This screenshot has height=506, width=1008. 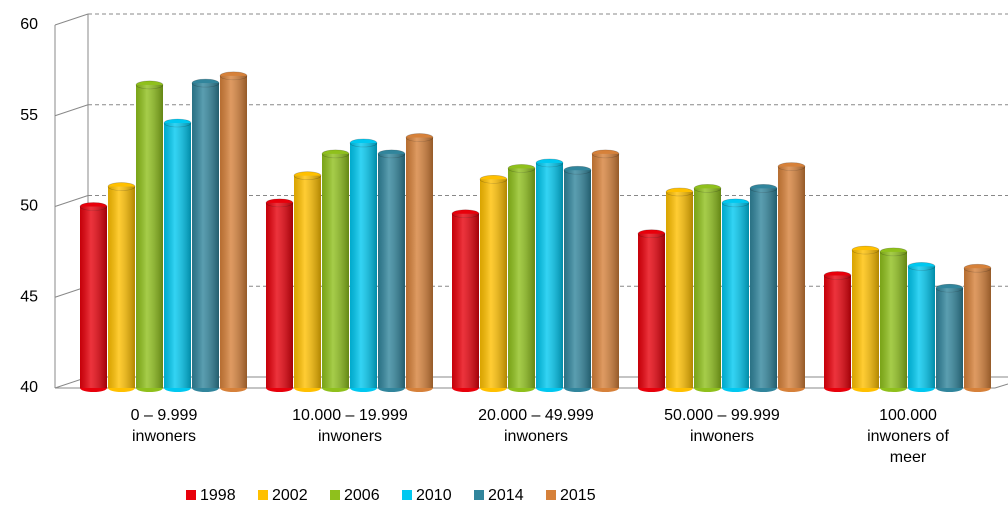 I want to click on x-tick-label: 50.000 – 99.999 inwoners, so click(x=722, y=426).